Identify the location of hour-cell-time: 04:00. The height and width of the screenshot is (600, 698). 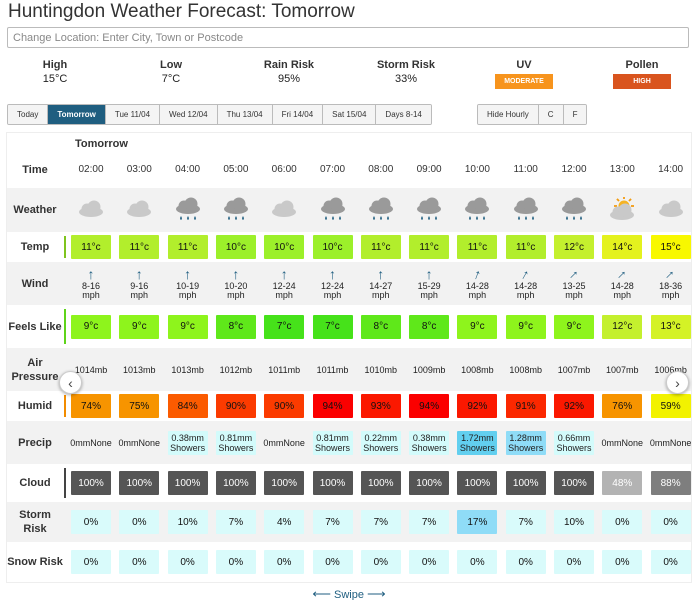
(188, 169).